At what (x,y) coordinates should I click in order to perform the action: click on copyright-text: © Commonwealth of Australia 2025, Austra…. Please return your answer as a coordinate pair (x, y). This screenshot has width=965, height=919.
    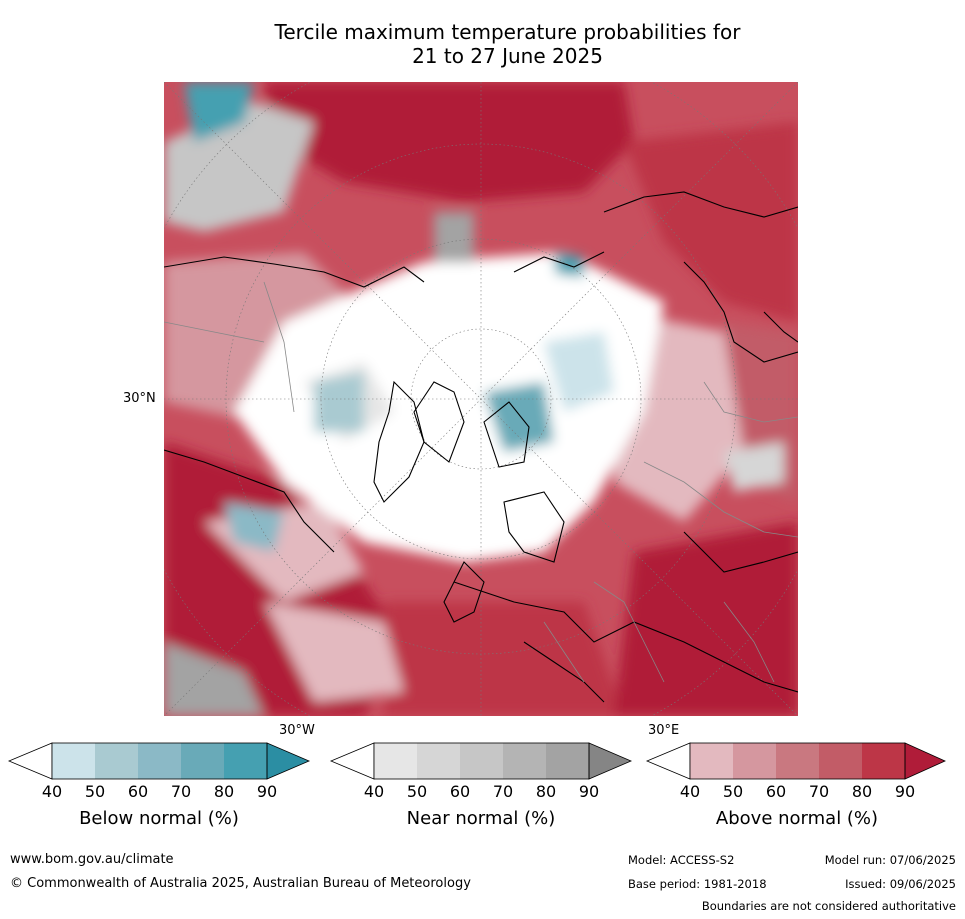
    Looking at the image, I should click on (240, 883).